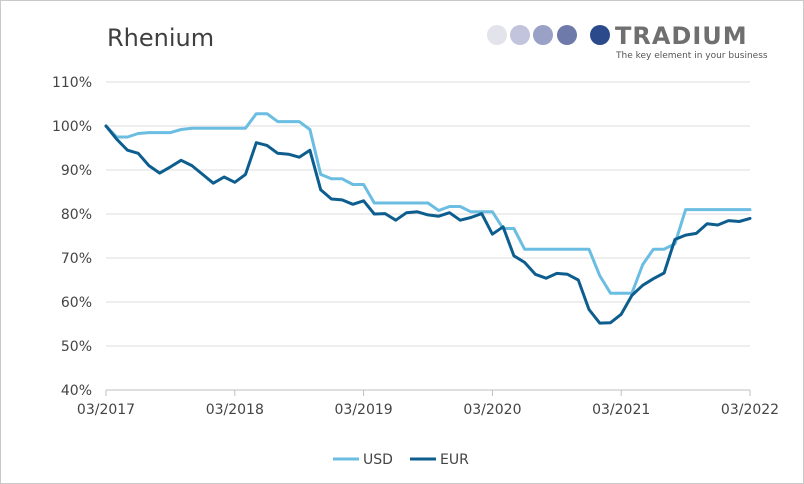  What do you see at coordinates (454, 460) in the screenshot?
I see `legend-label-eur: EUR` at bounding box center [454, 460].